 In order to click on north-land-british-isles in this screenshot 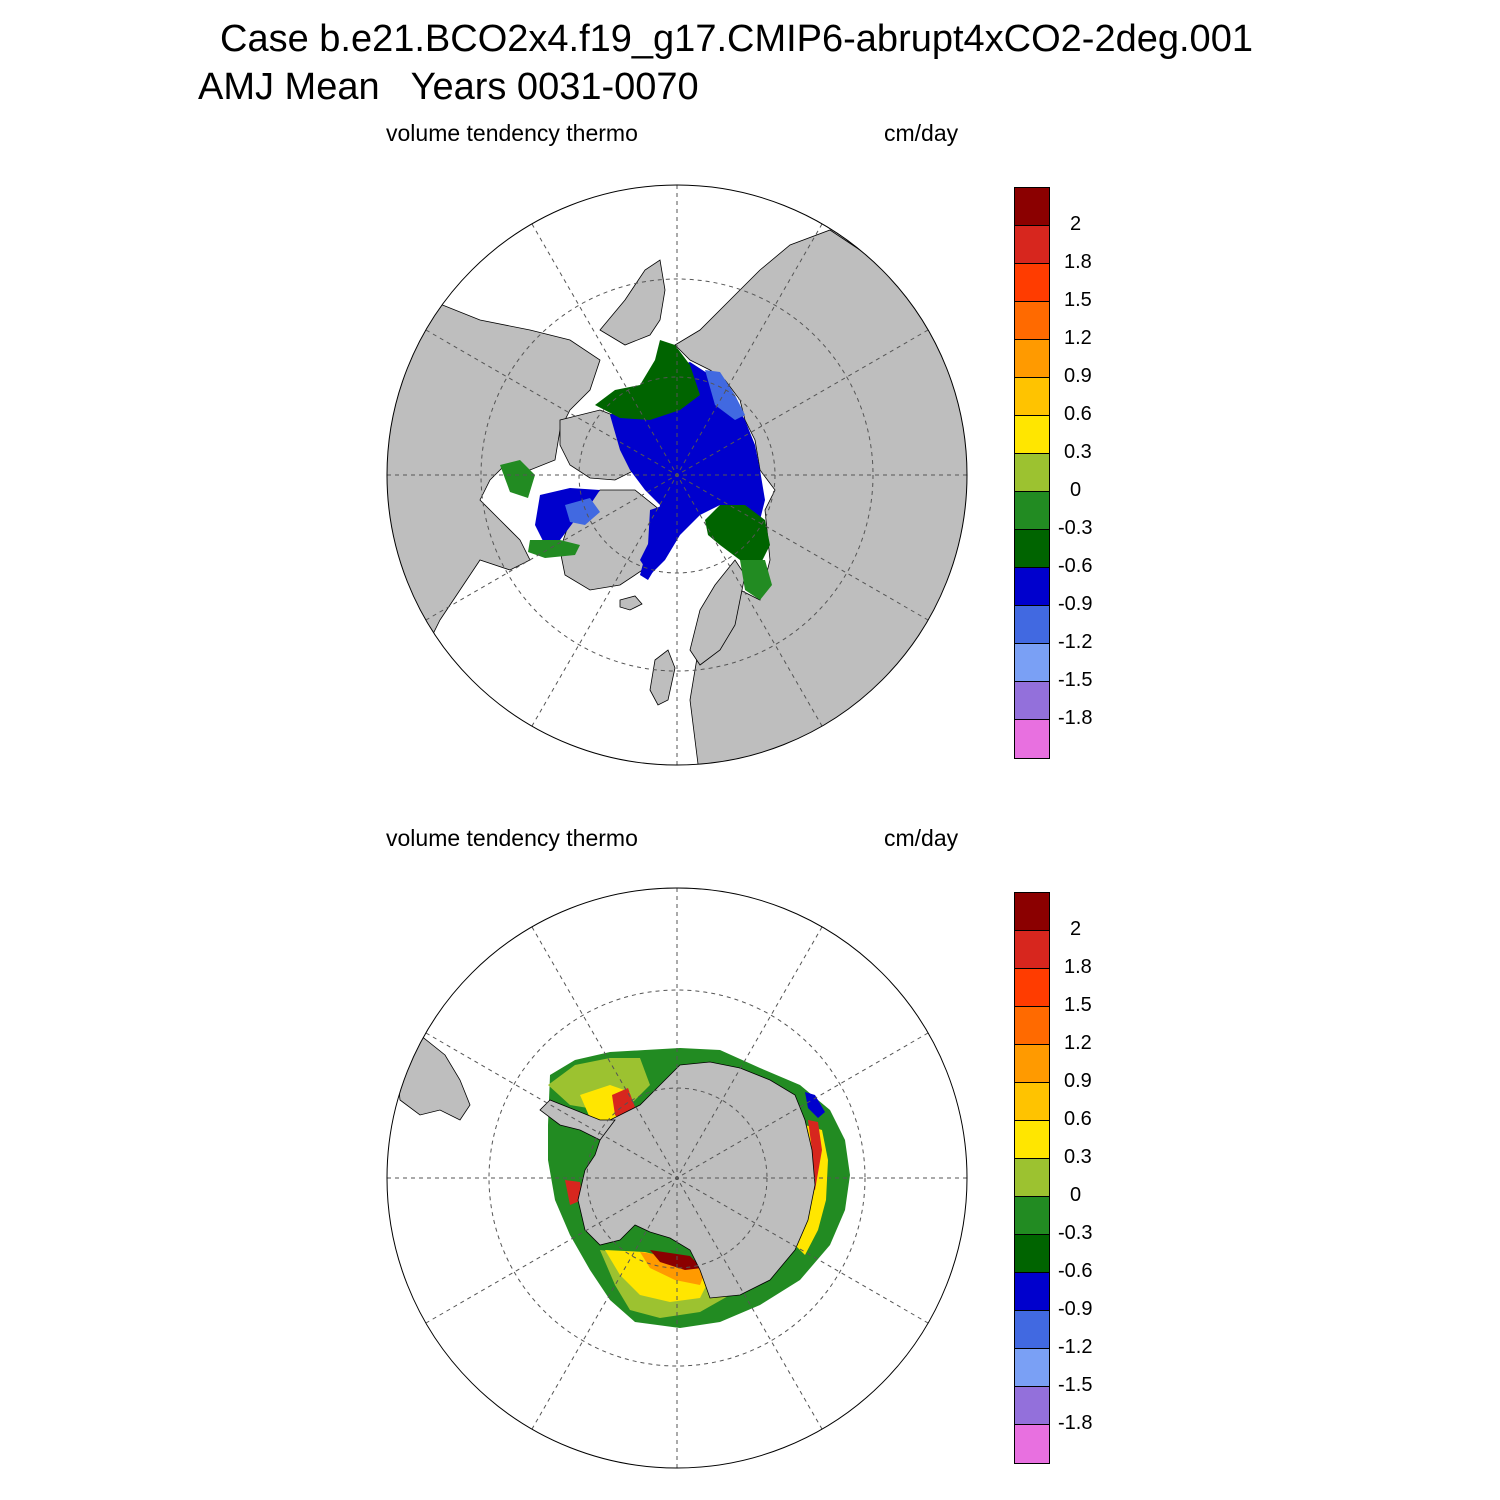, I will do `click(662, 677)`.